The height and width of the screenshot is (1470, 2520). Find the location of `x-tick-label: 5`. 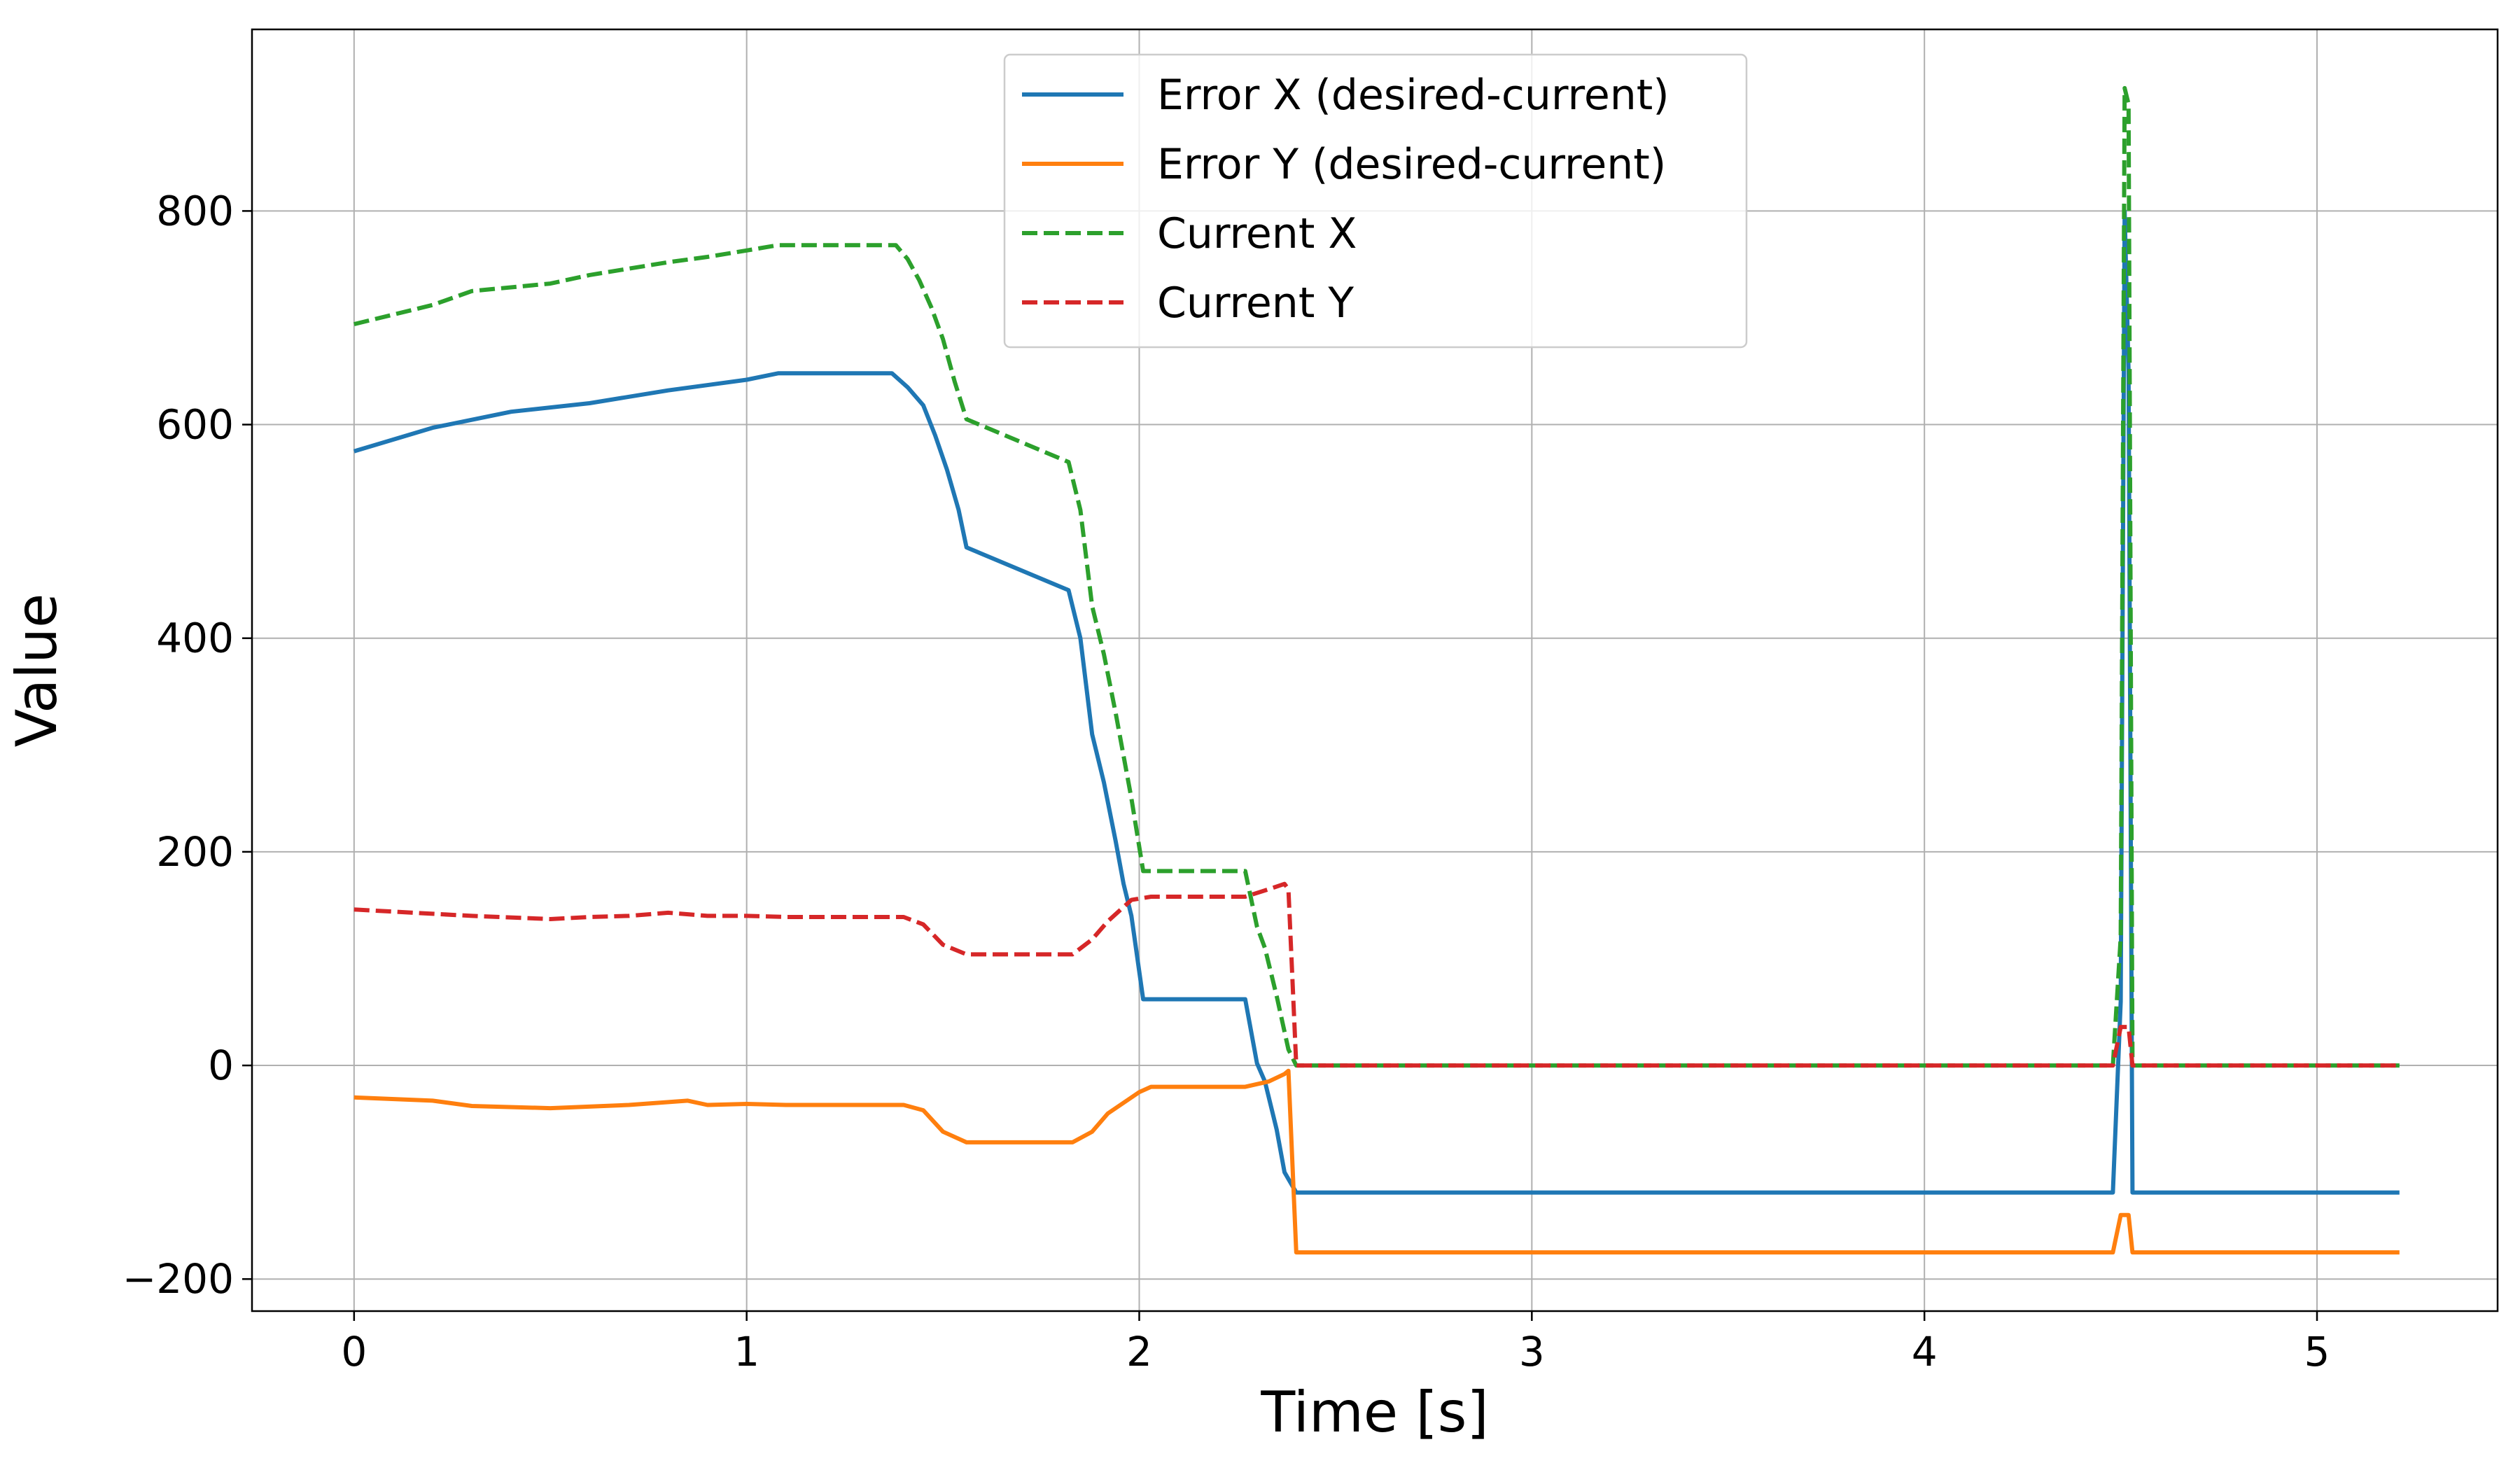

x-tick-label: 5 is located at coordinates (2317, 1352).